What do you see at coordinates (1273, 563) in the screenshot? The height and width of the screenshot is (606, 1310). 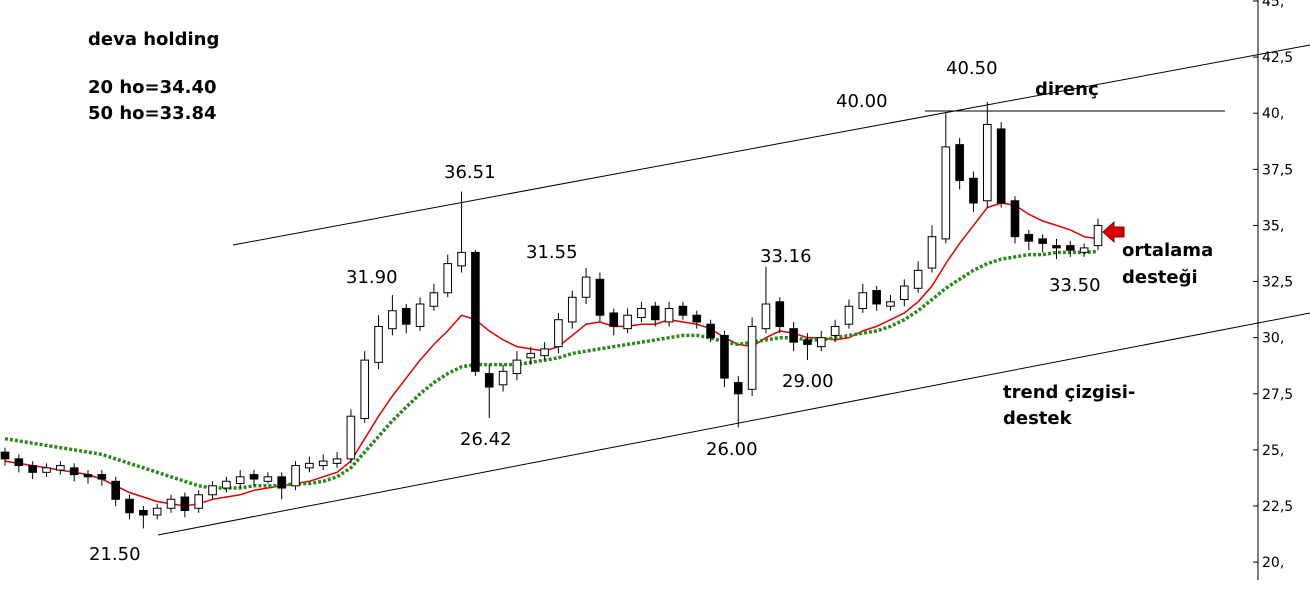 I see `y-tick-label: 20,` at bounding box center [1273, 563].